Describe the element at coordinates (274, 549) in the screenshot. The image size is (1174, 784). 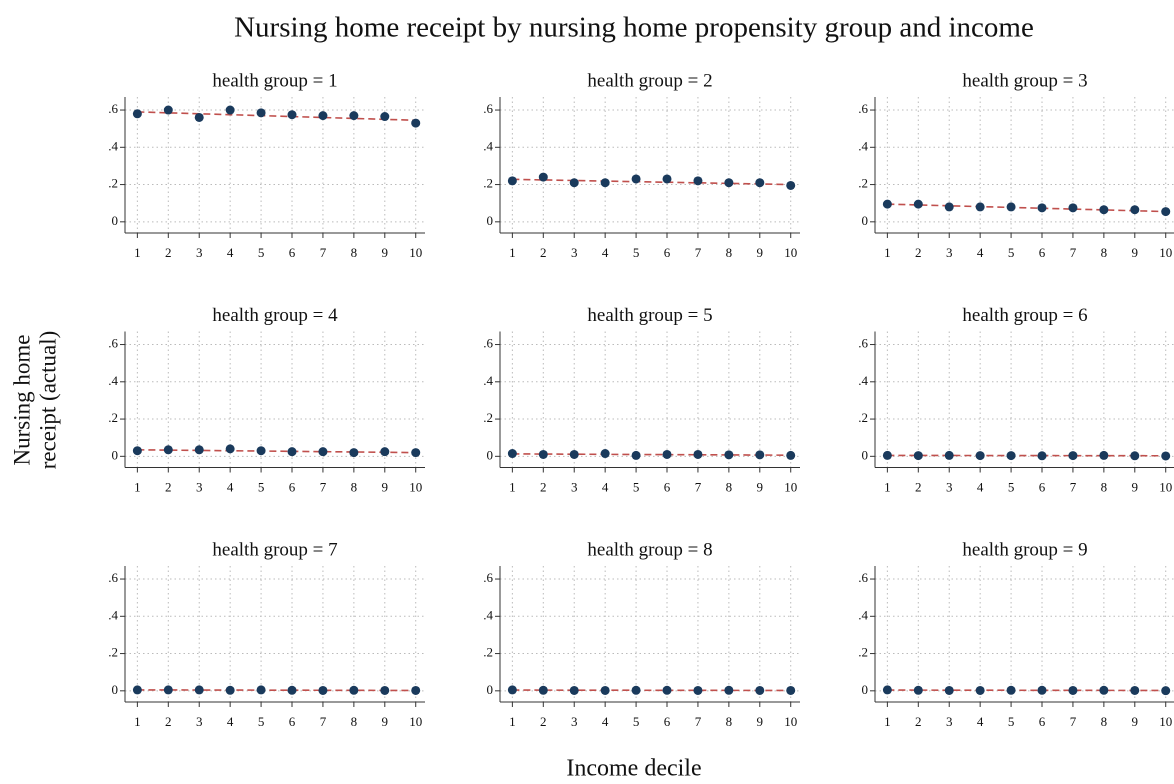
I see `panel-title: health group = 7` at that location.